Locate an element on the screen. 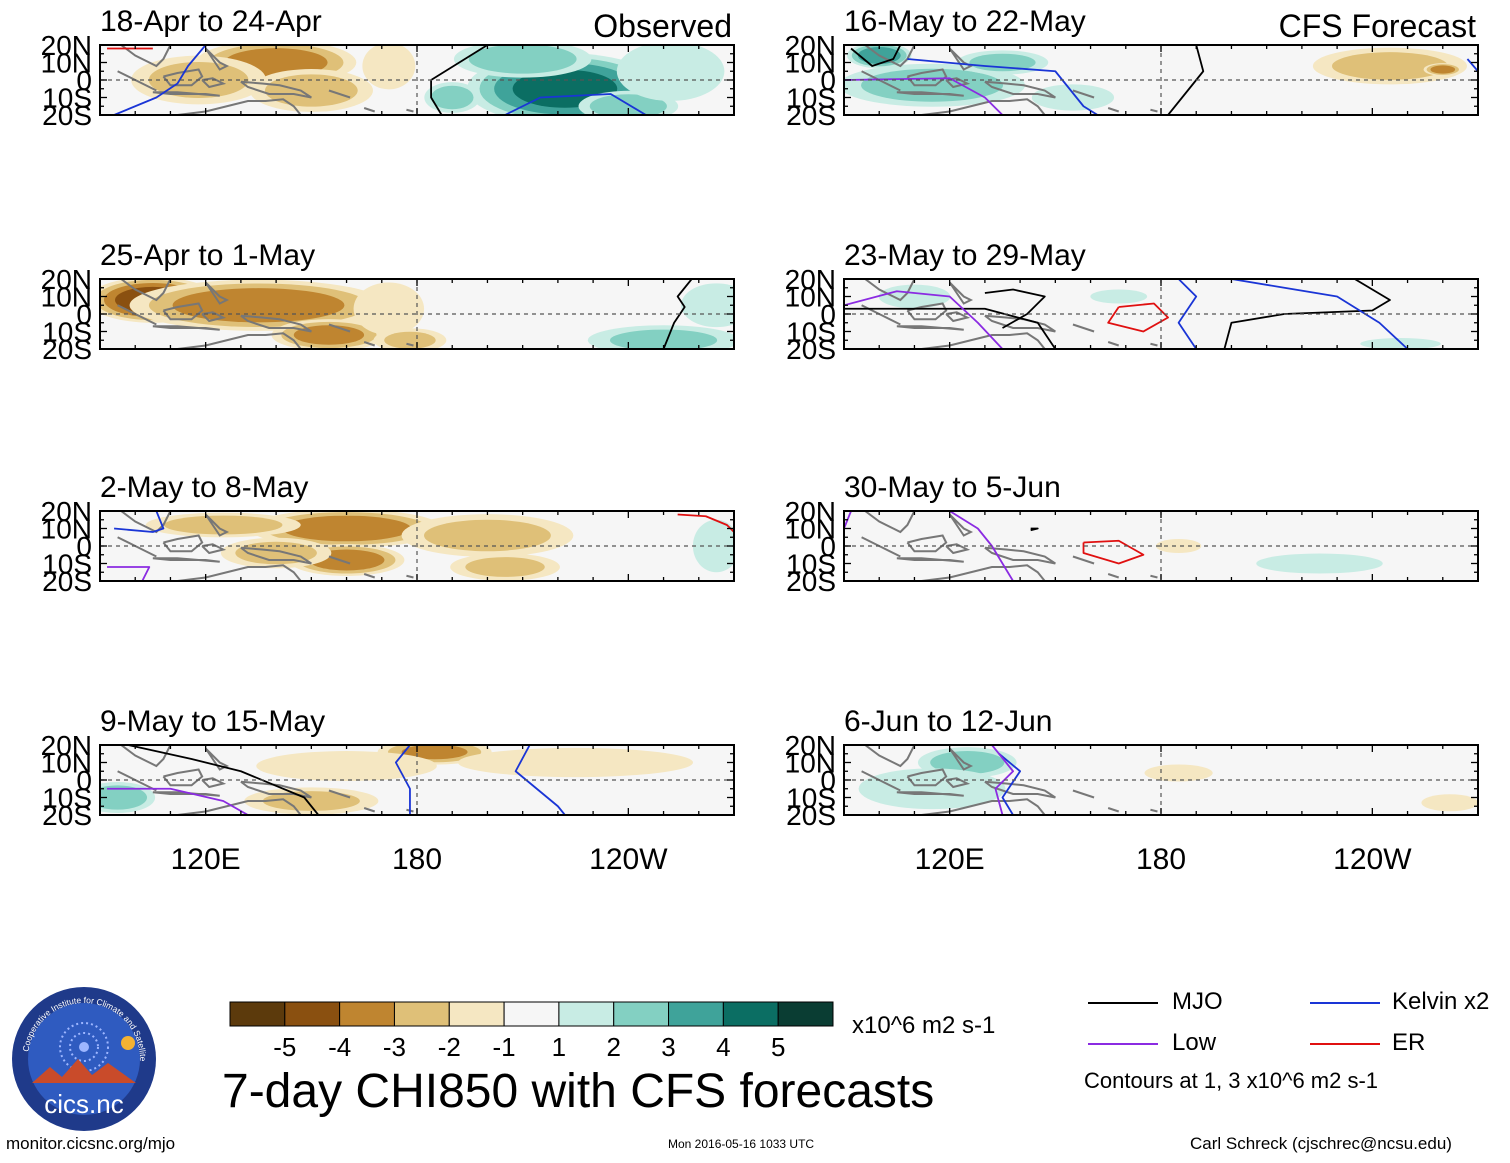 This screenshot has height=1163, width=1510. footer-url: monitor.cicsnc.org/mjo is located at coordinates (91, 1143).